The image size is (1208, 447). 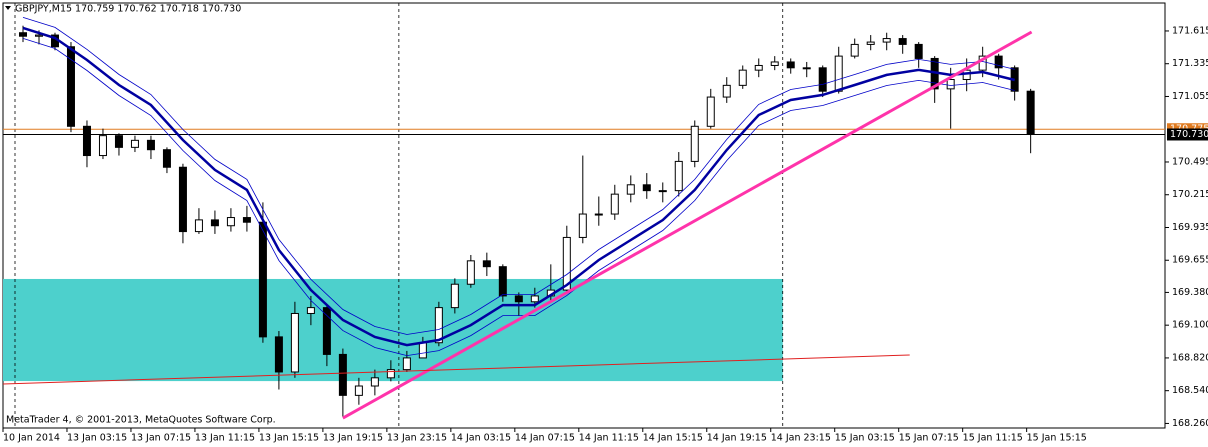 What do you see at coordinates (545, 438) in the screenshot?
I see `x-tick-label: 14 Jan 07:15` at bounding box center [545, 438].